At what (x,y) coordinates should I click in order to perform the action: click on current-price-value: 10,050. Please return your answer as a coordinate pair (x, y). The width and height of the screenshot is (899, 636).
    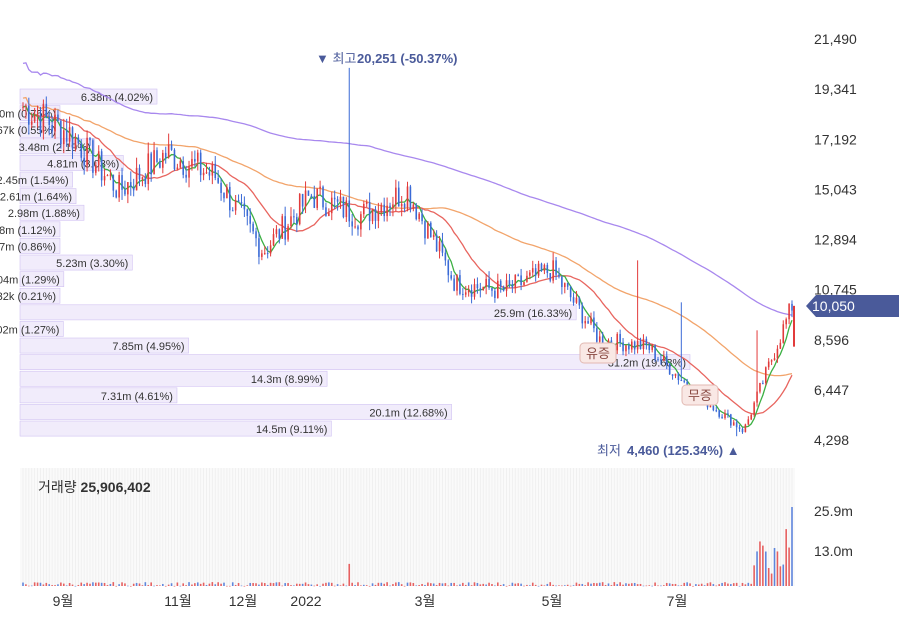
    Looking at the image, I should click on (833, 306).